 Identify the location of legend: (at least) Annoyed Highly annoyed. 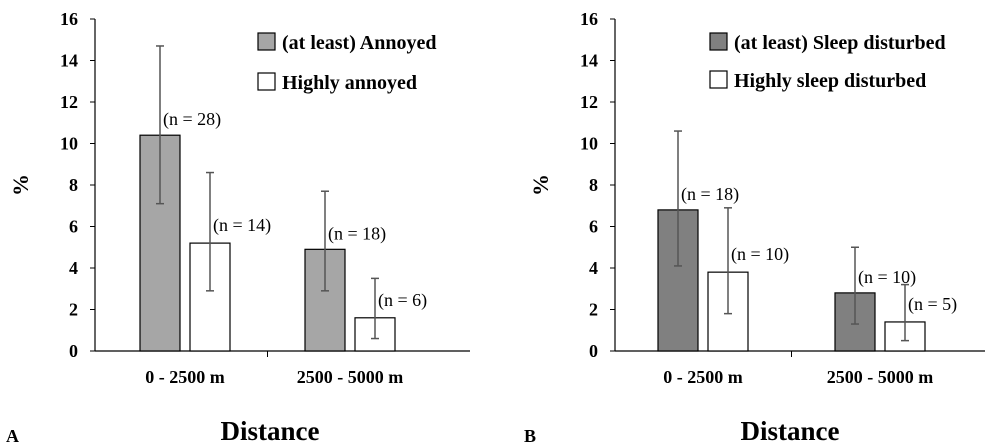
(346, 63).